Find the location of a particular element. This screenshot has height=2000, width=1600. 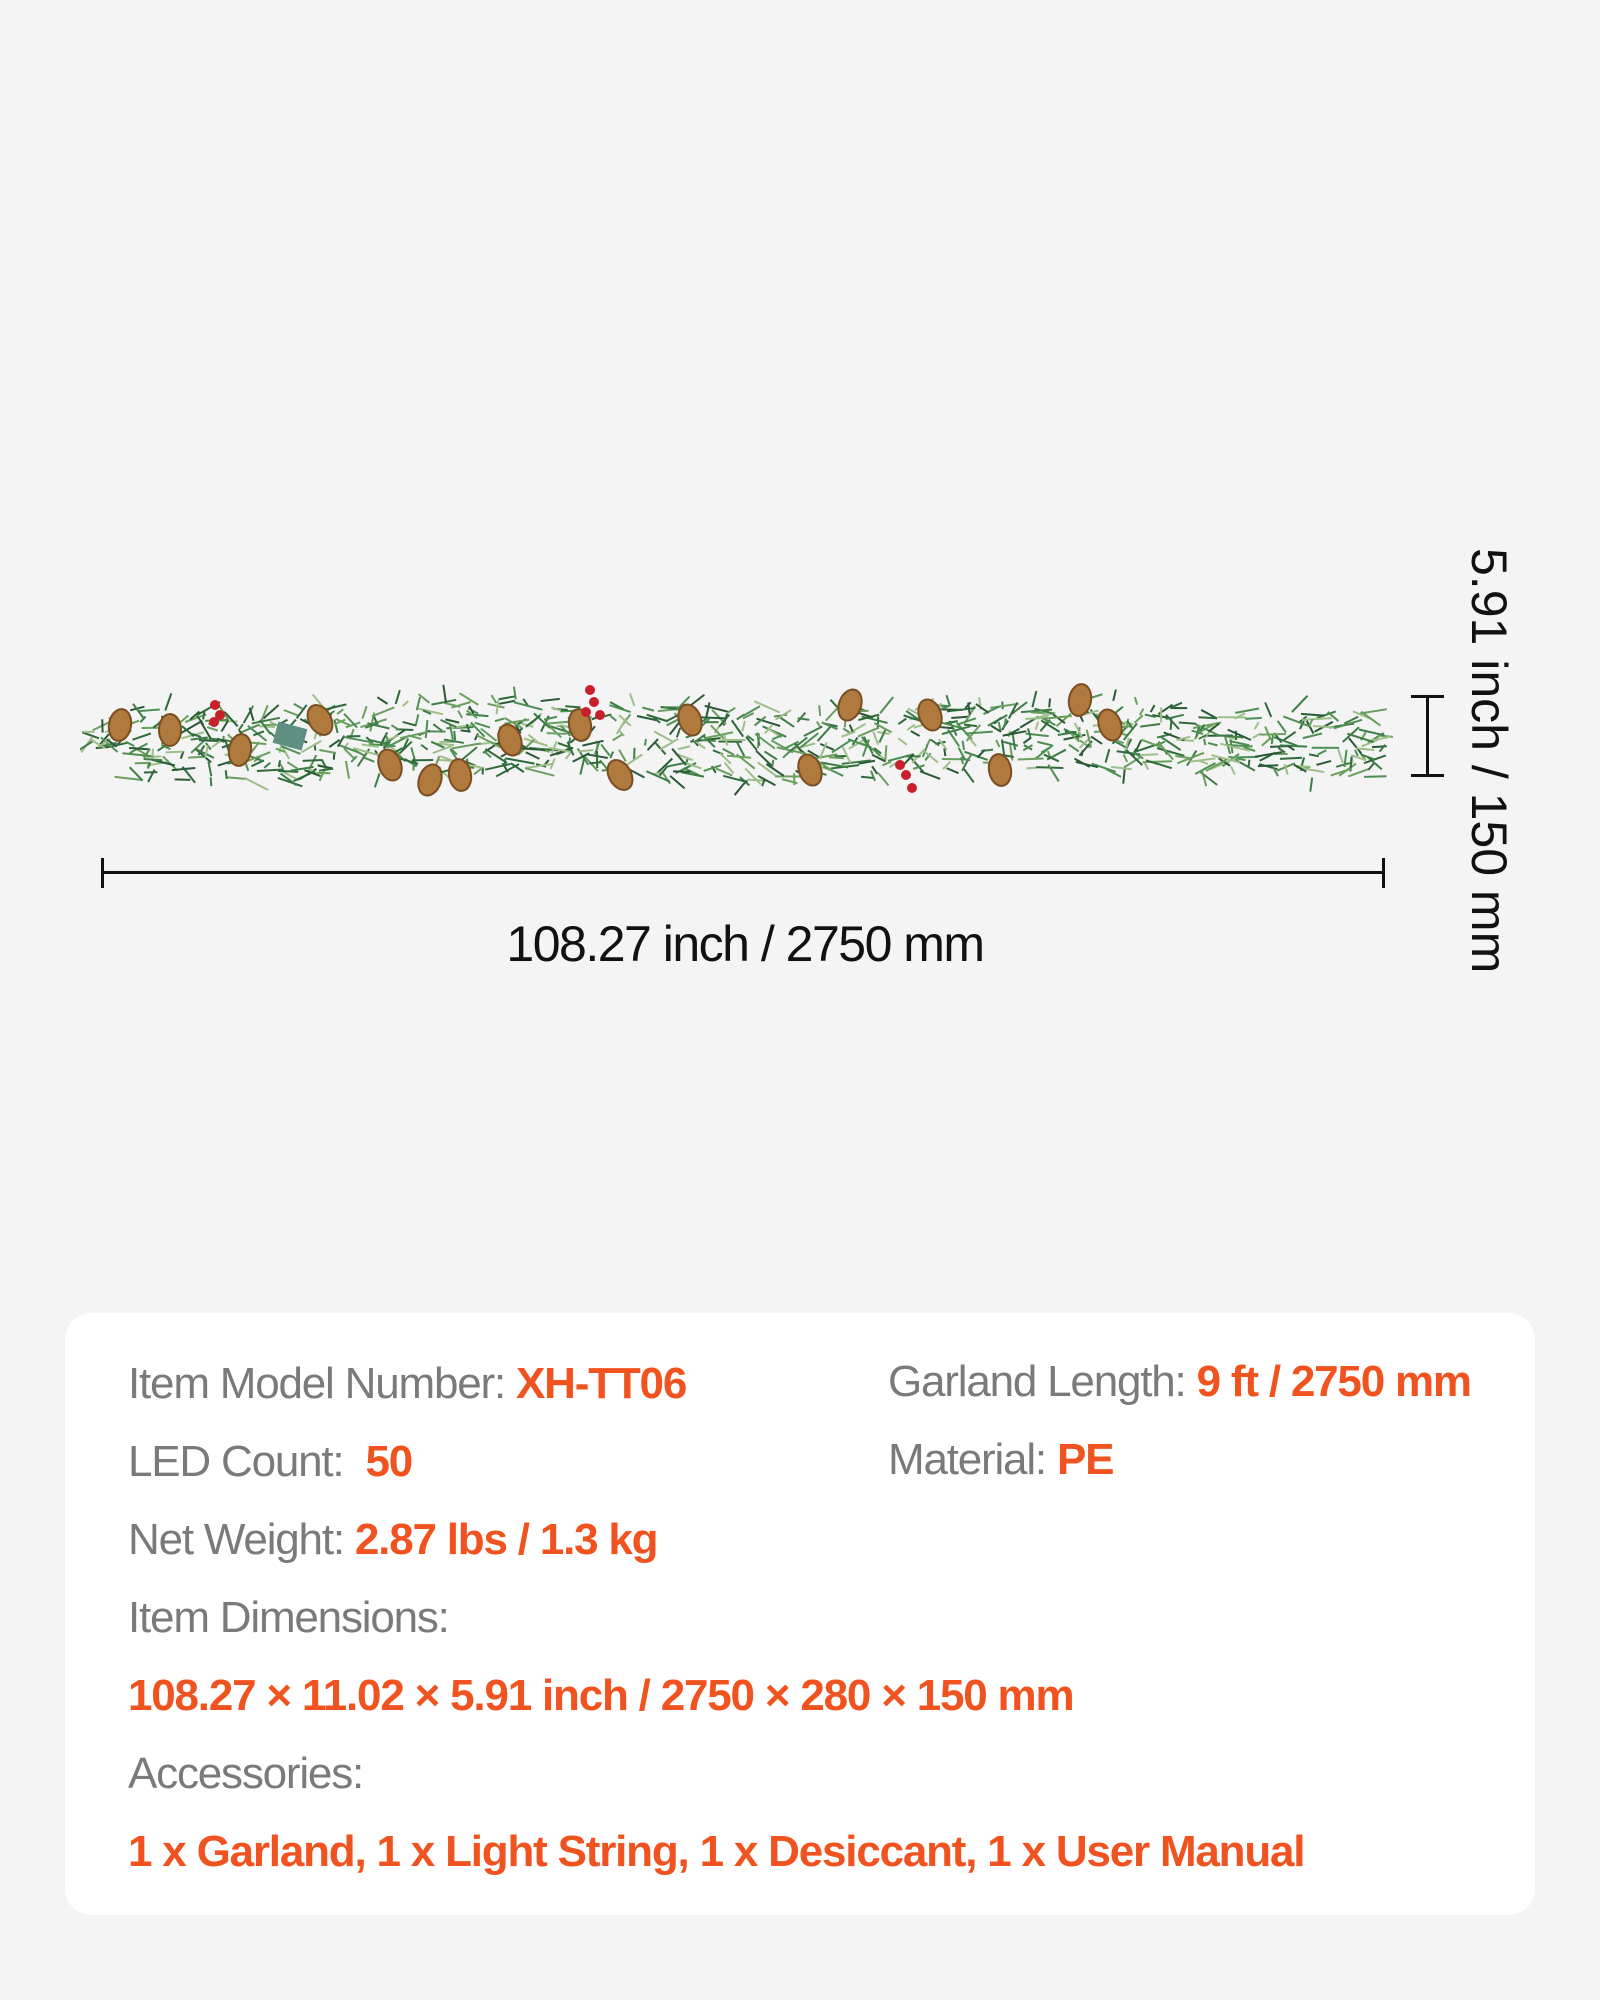

garland-product-image is located at coordinates (737, 740).